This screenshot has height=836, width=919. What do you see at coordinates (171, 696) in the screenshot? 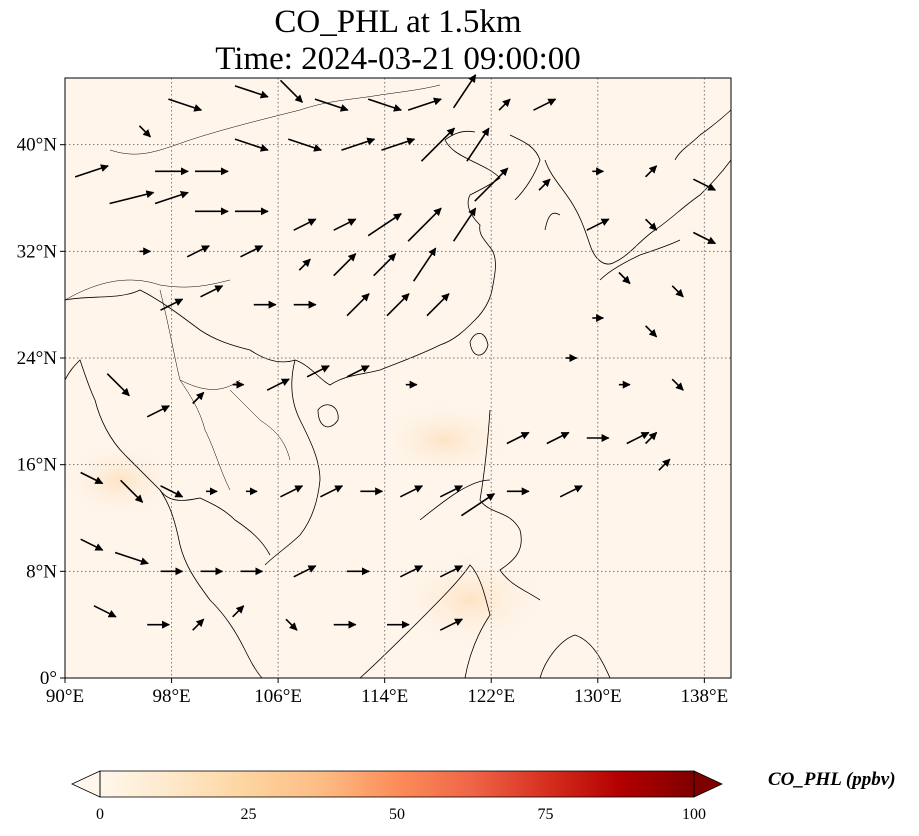
I see `x-tick-label: 98°E` at bounding box center [171, 696].